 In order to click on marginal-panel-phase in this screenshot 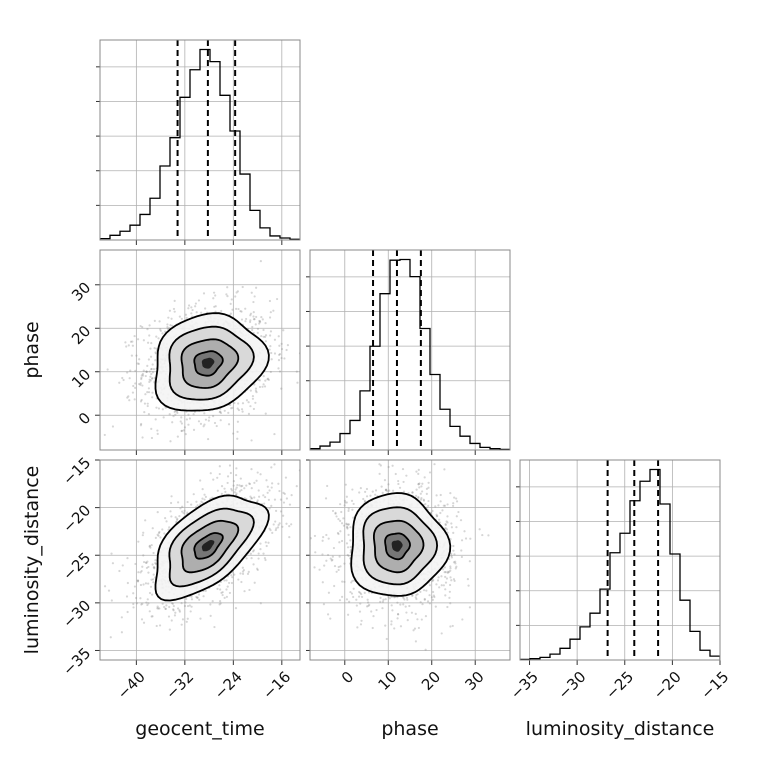, I will do `click(408, 352)`.